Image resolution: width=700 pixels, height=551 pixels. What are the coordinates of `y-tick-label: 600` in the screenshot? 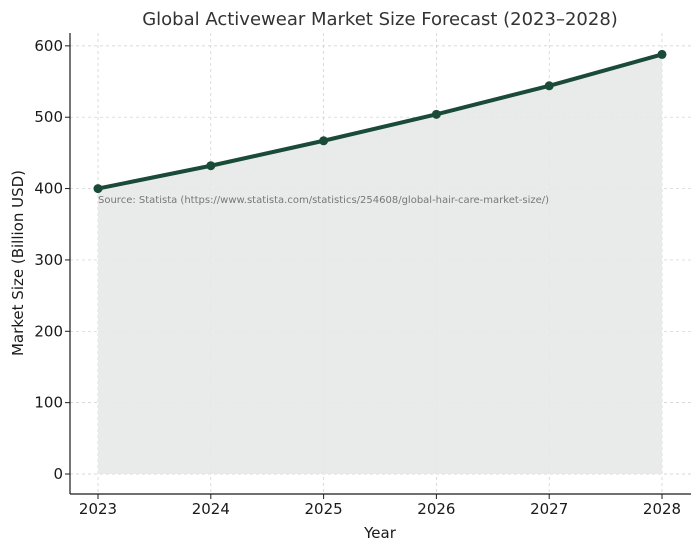 It's located at (48, 46).